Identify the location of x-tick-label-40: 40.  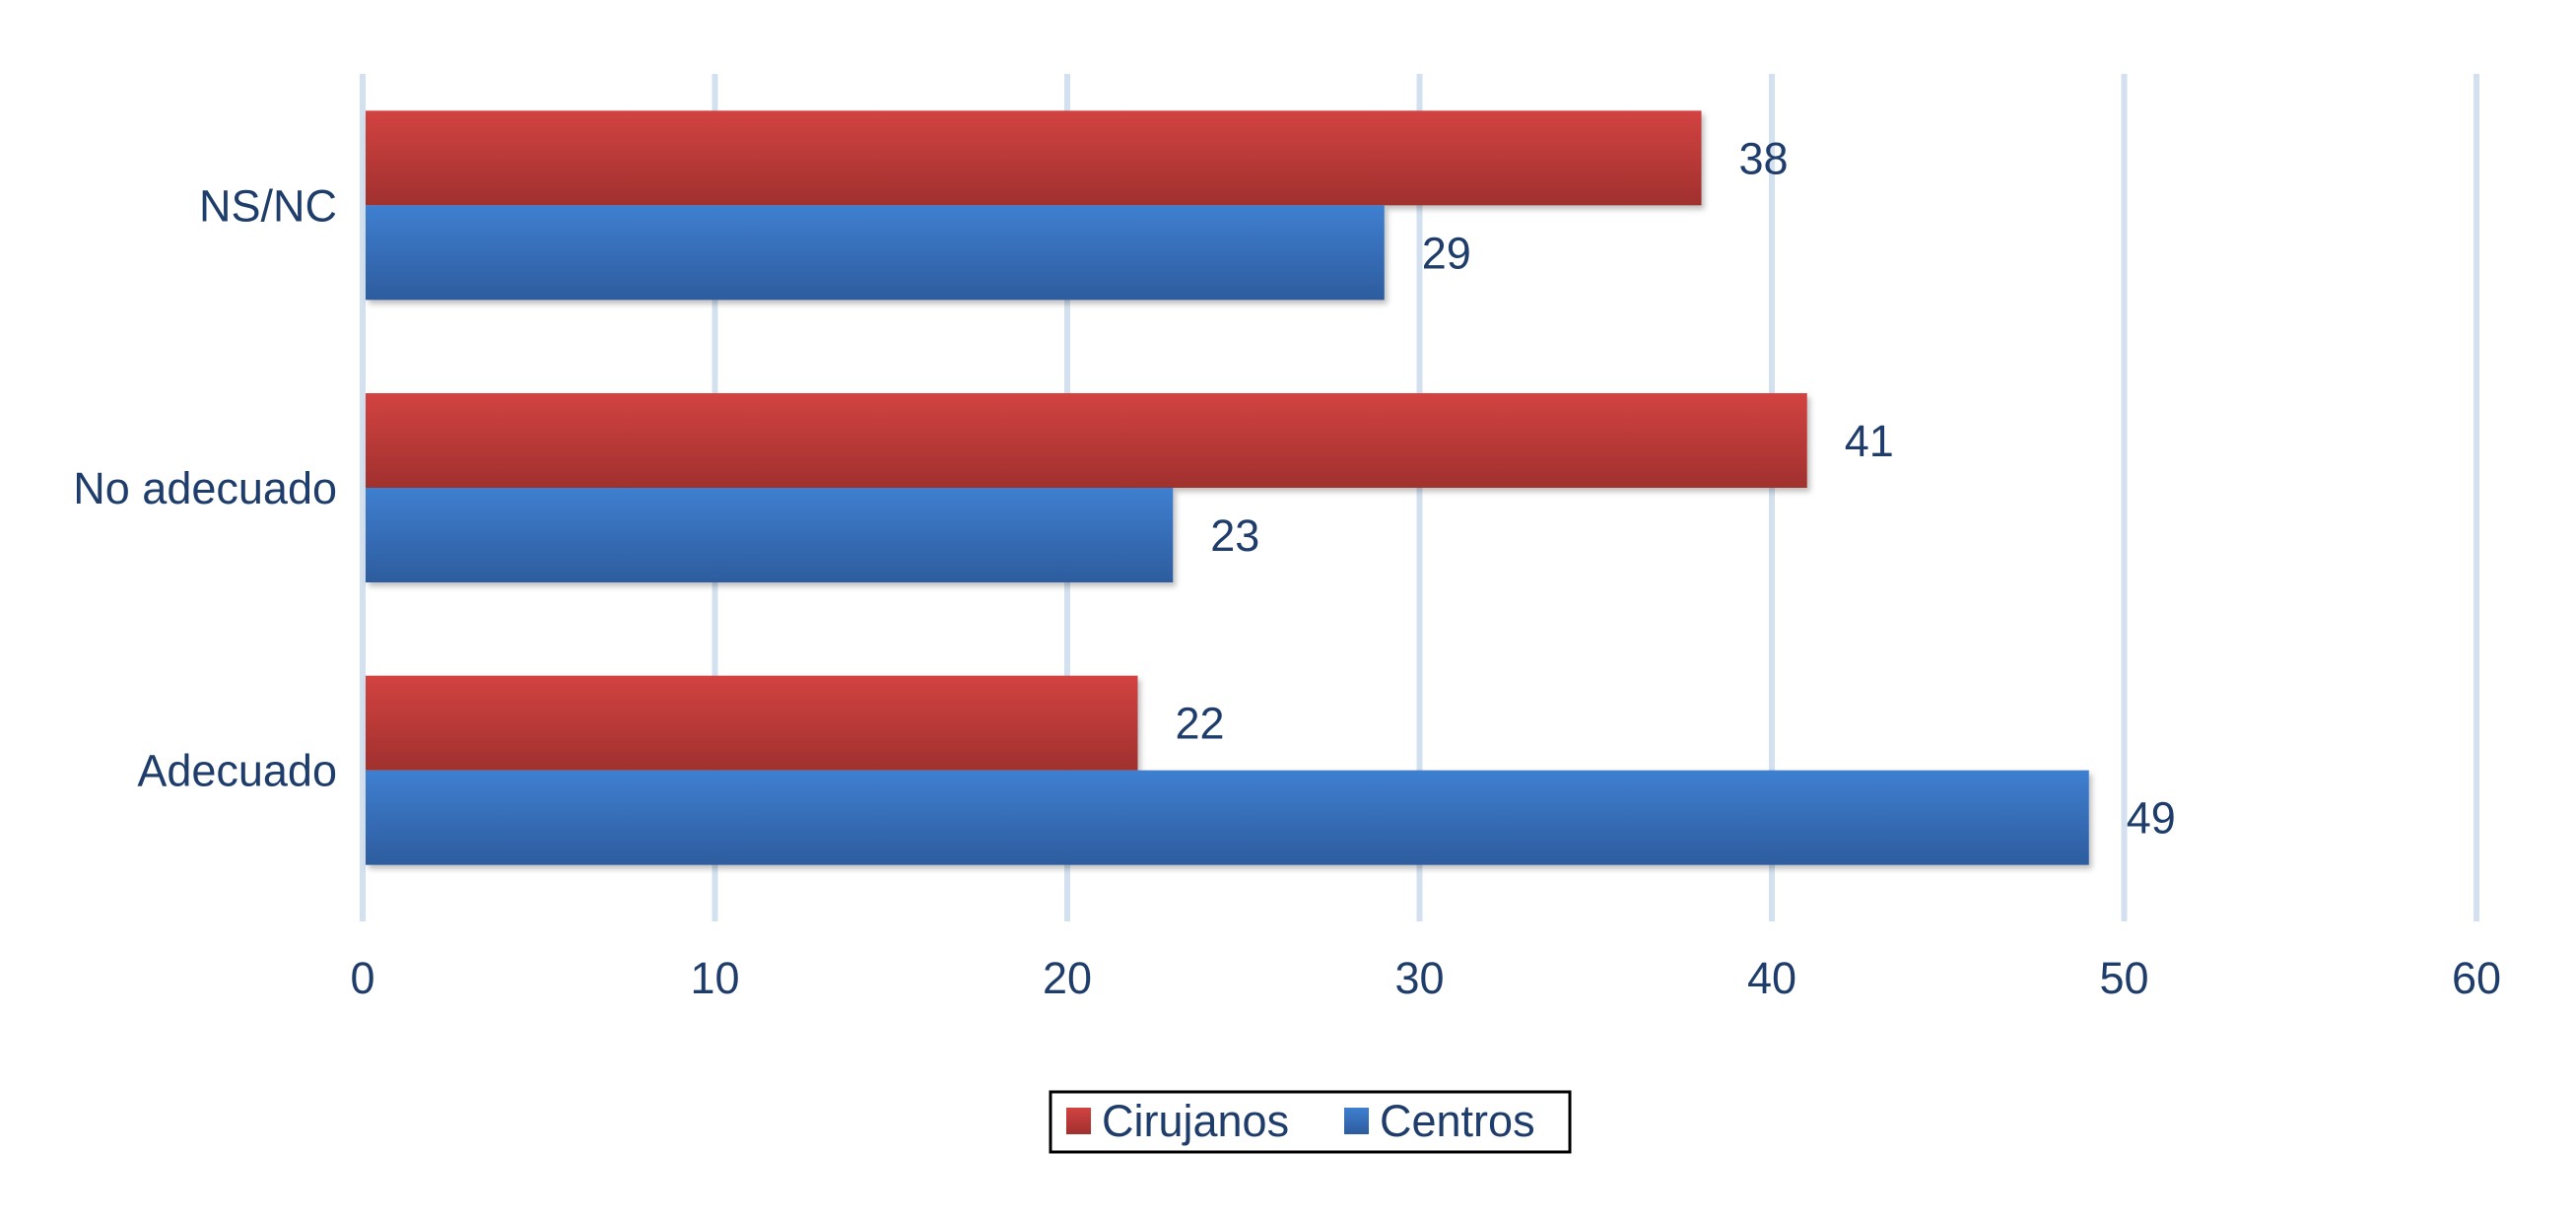
(1771, 978).